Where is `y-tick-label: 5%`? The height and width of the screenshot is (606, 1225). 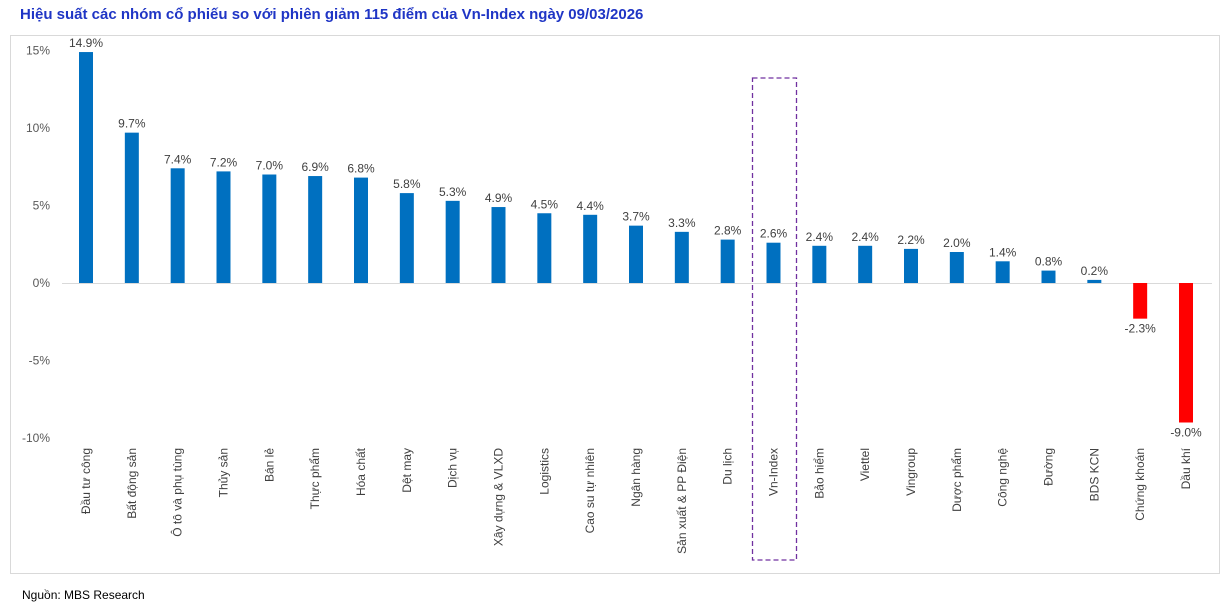 y-tick-label: 5% is located at coordinates (42, 206).